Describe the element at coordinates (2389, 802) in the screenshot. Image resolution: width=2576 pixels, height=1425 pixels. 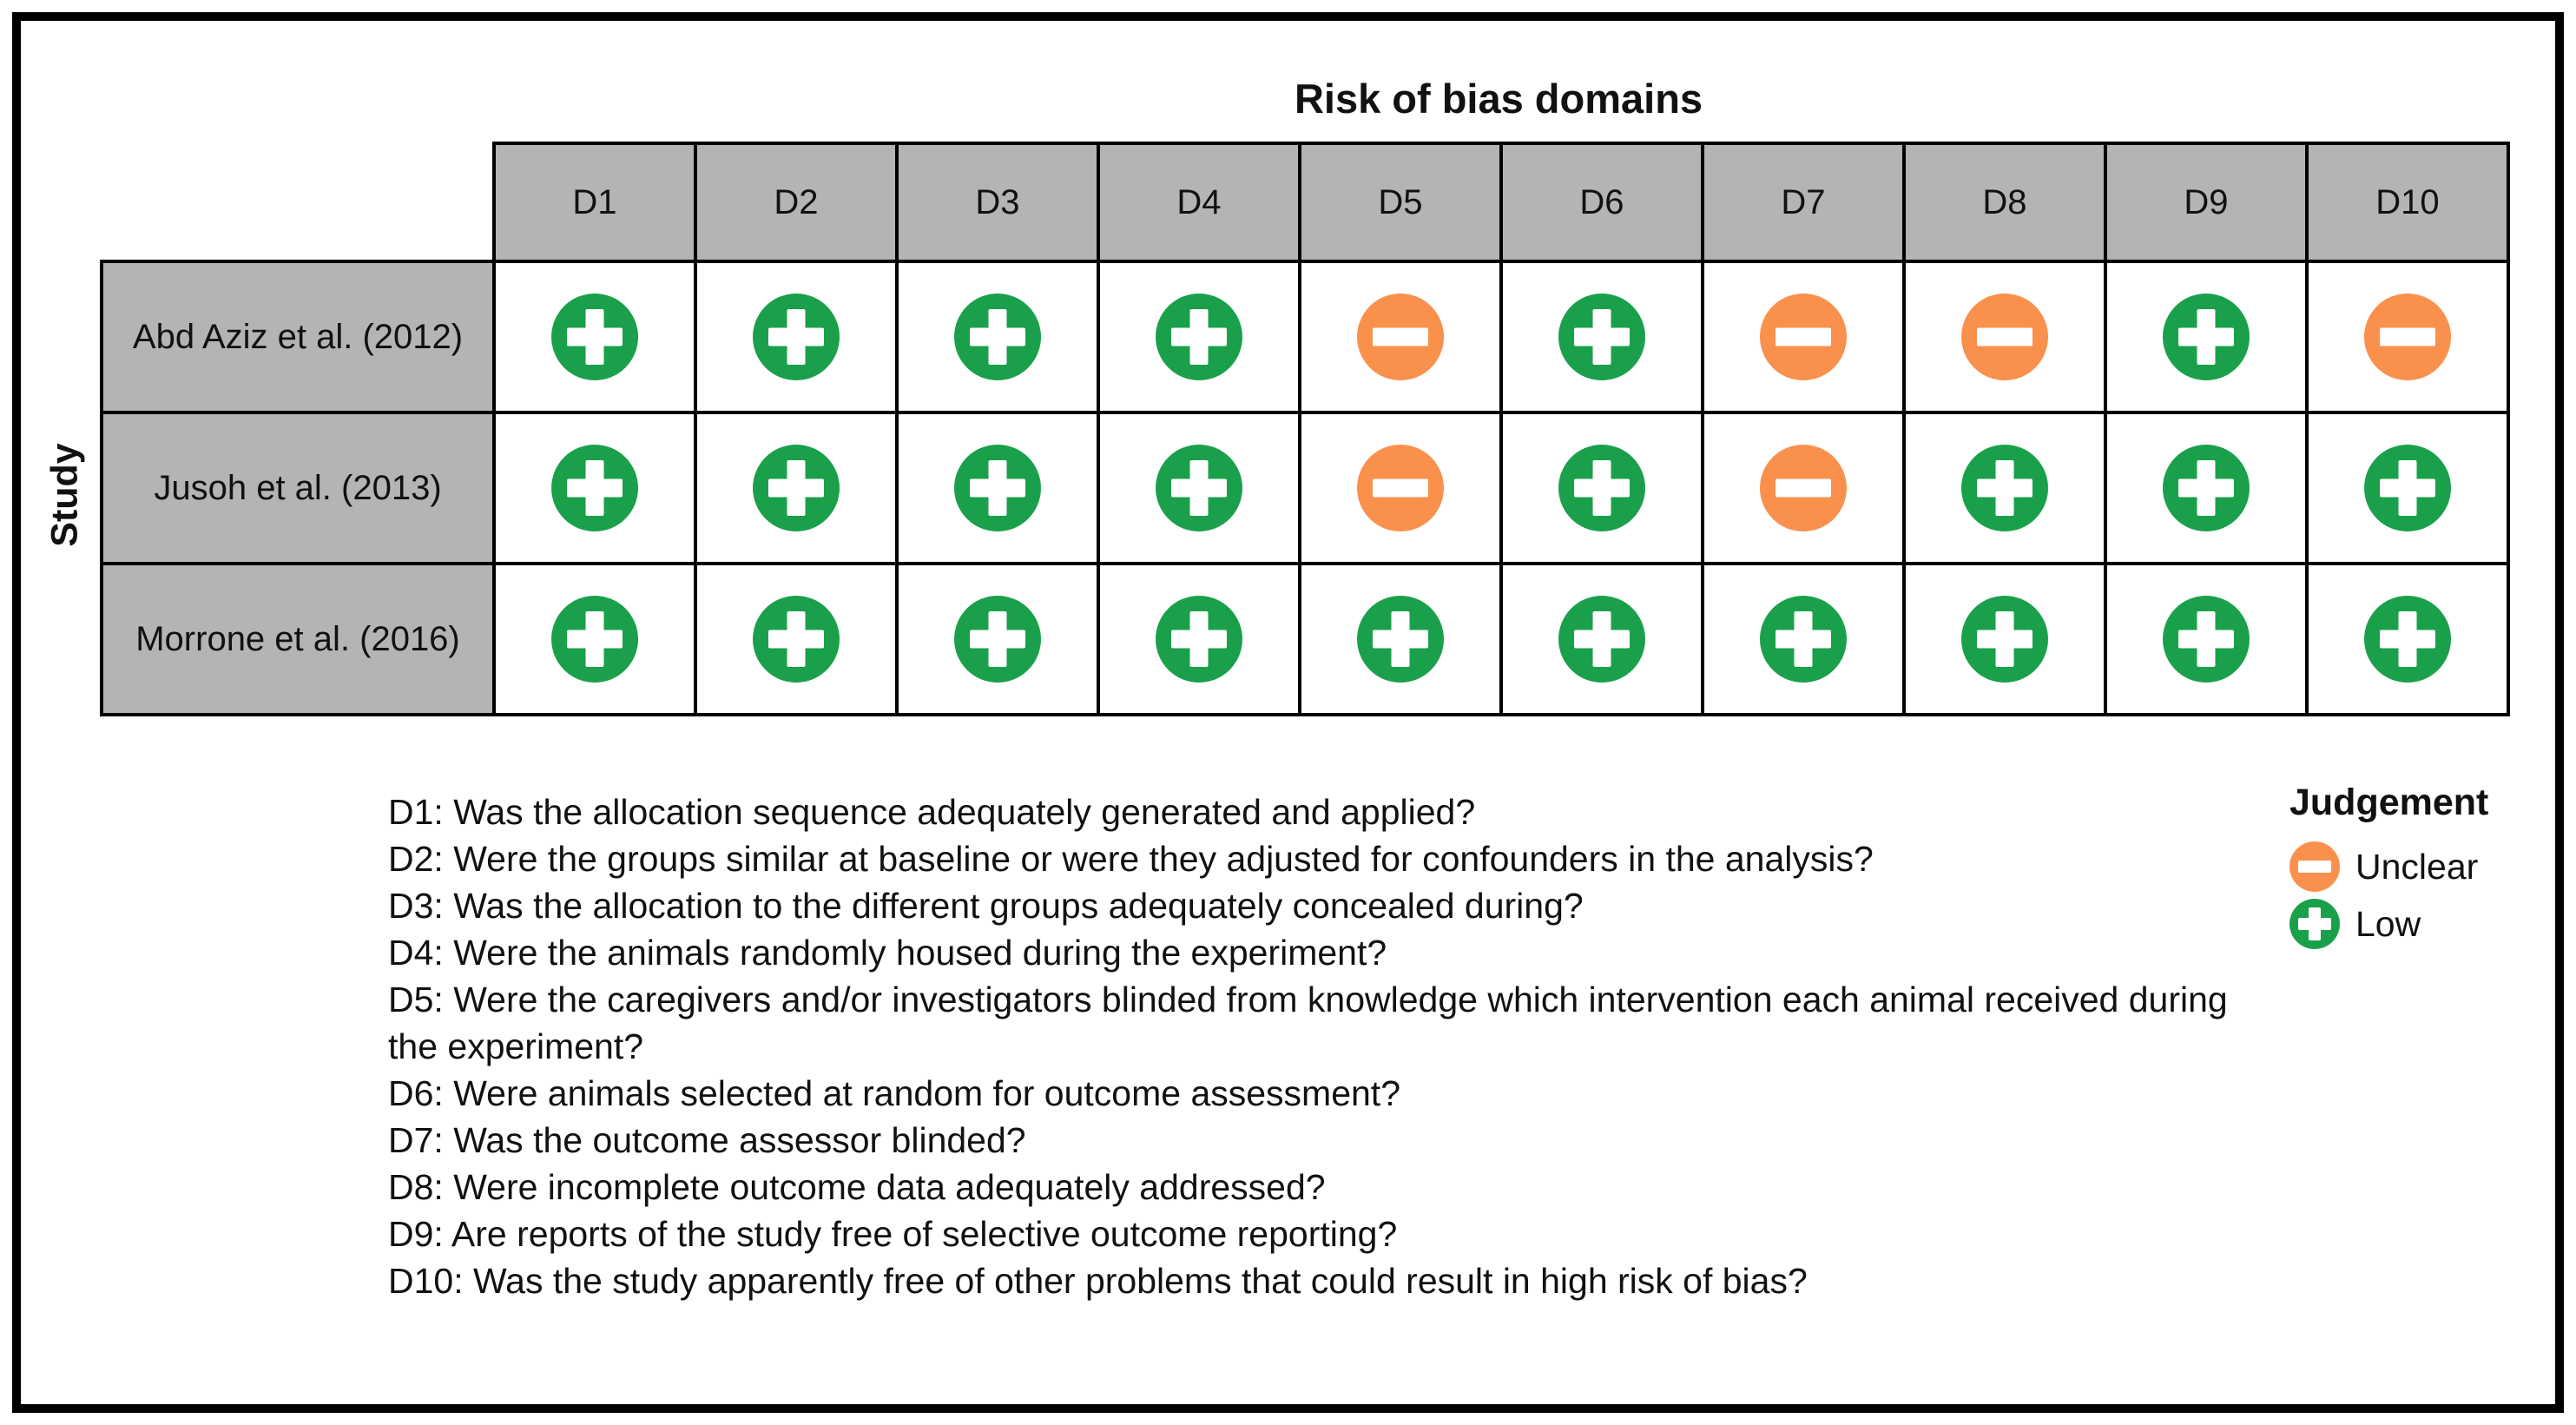
I see `legend-title: Judgement` at that location.